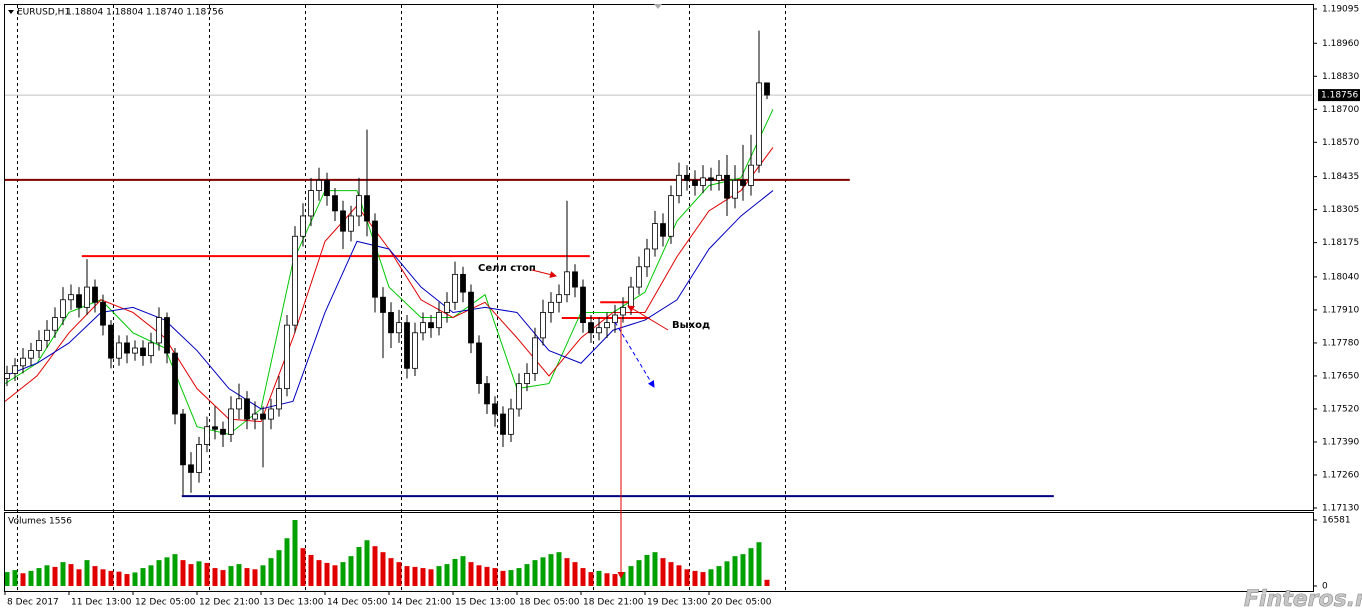  I want to click on y-tick-label: 1.17260, so click(1340, 475).